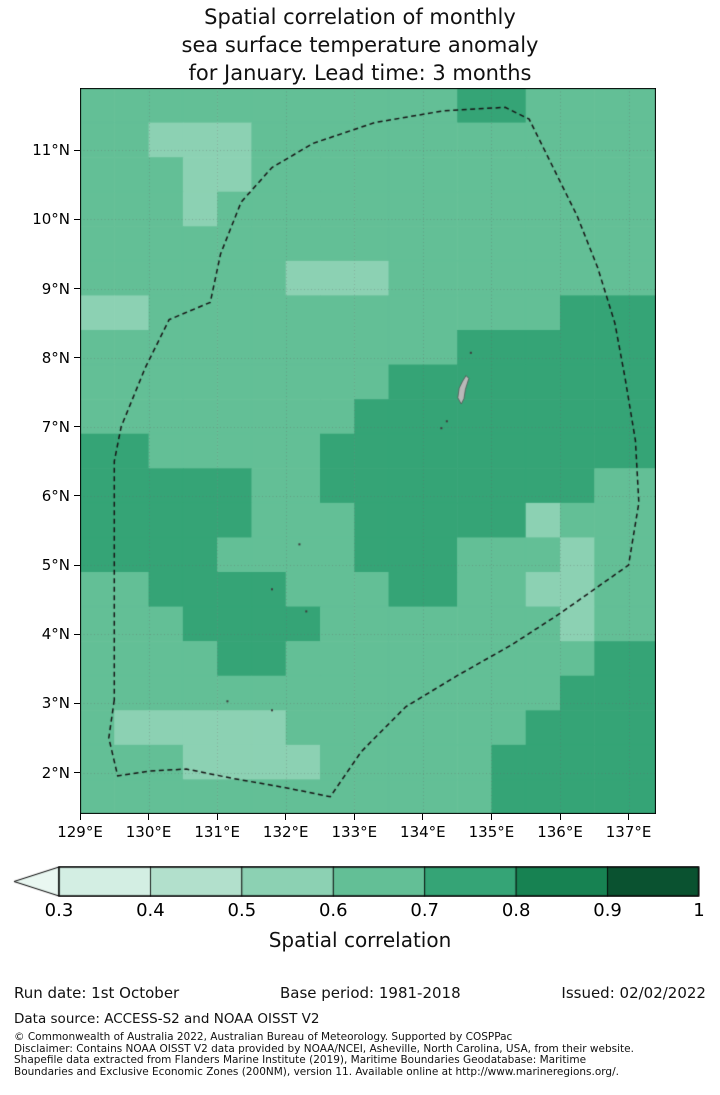 Image resolution: width=720 pixels, height=1095 pixels. Describe the element at coordinates (242, 910) in the screenshot. I see `colorbar-tick-label: 0.5` at that location.